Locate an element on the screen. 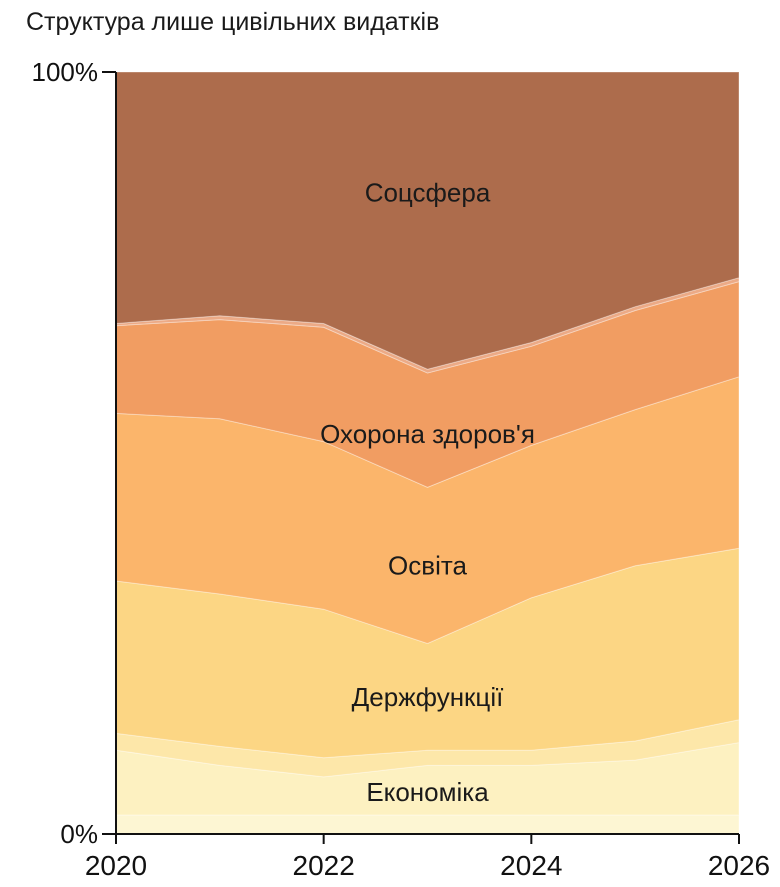 The height and width of the screenshot is (887, 780). area-label: Економіка is located at coordinates (427, 792).